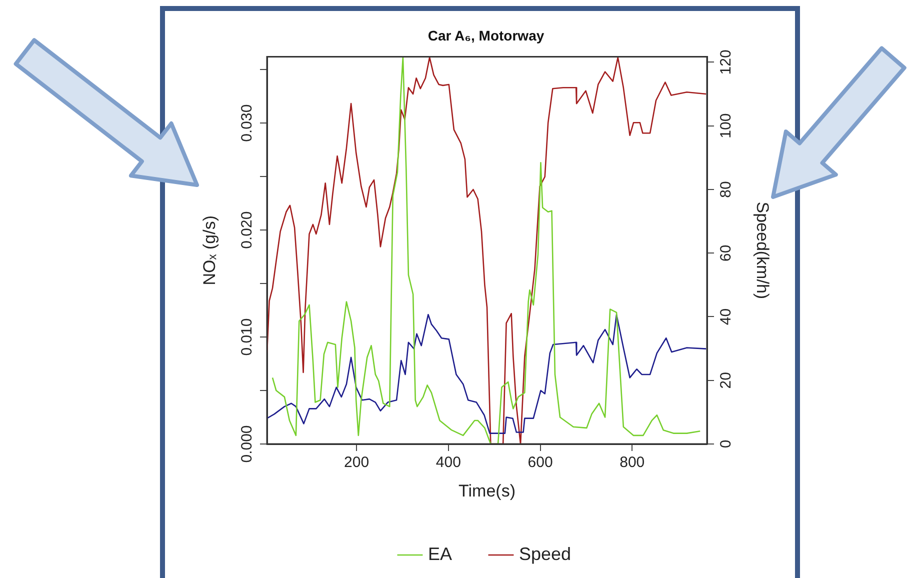 The width and height of the screenshot is (907, 578). Describe the element at coordinates (540, 463) in the screenshot. I see `x-tick-label: 600` at that location.